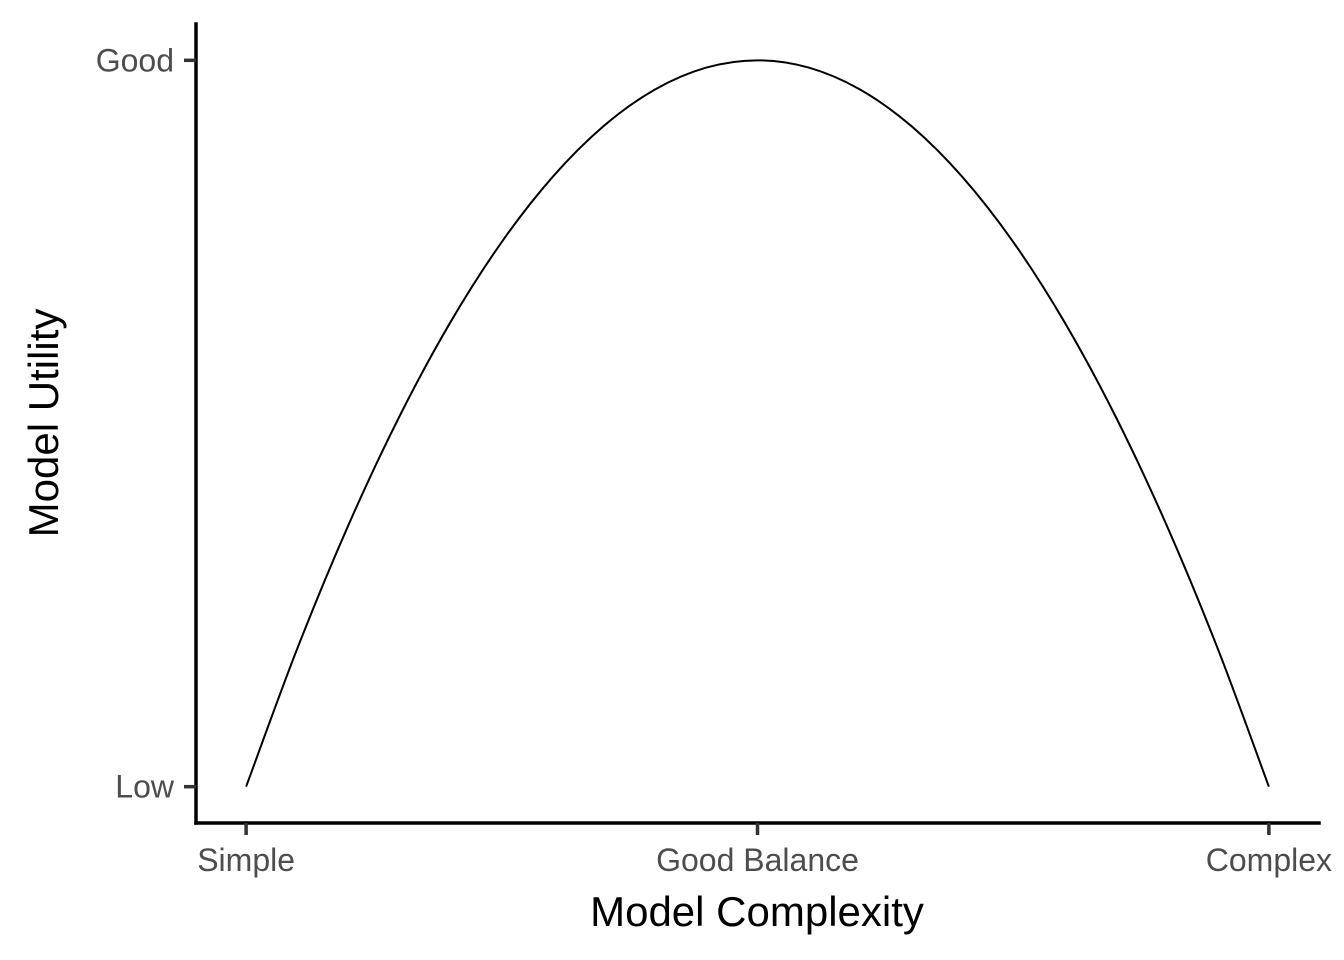 Image resolution: width=1344 pixels, height=960 pixels. What do you see at coordinates (246, 860) in the screenshot?
I see `x-tick-label-0: Simple` at bounding box center [246, 860].